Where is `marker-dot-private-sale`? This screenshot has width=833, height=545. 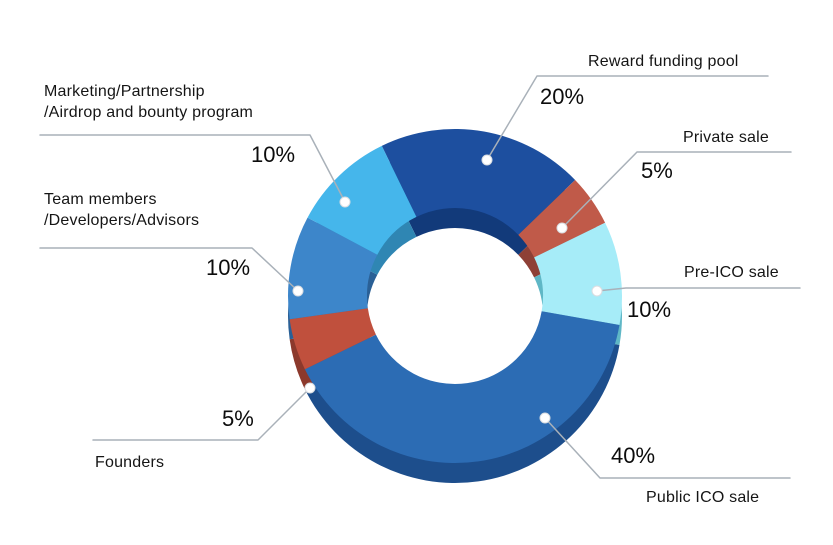
marker-dot-private-sale is located at coordinates (562, 228).